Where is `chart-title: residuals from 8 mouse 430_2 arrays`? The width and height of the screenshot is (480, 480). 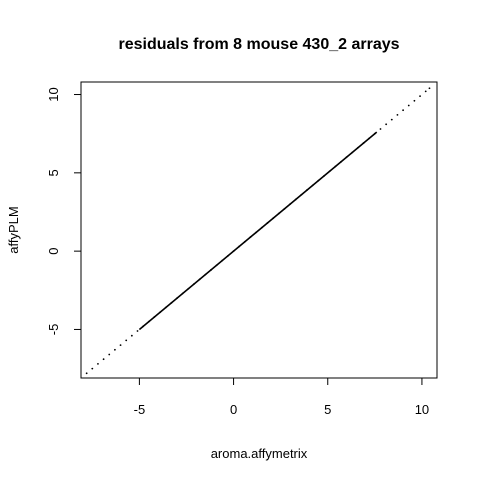
chart-title: residuals from 8 mouse 430_2 arrays is located at coordinates (258, 44).